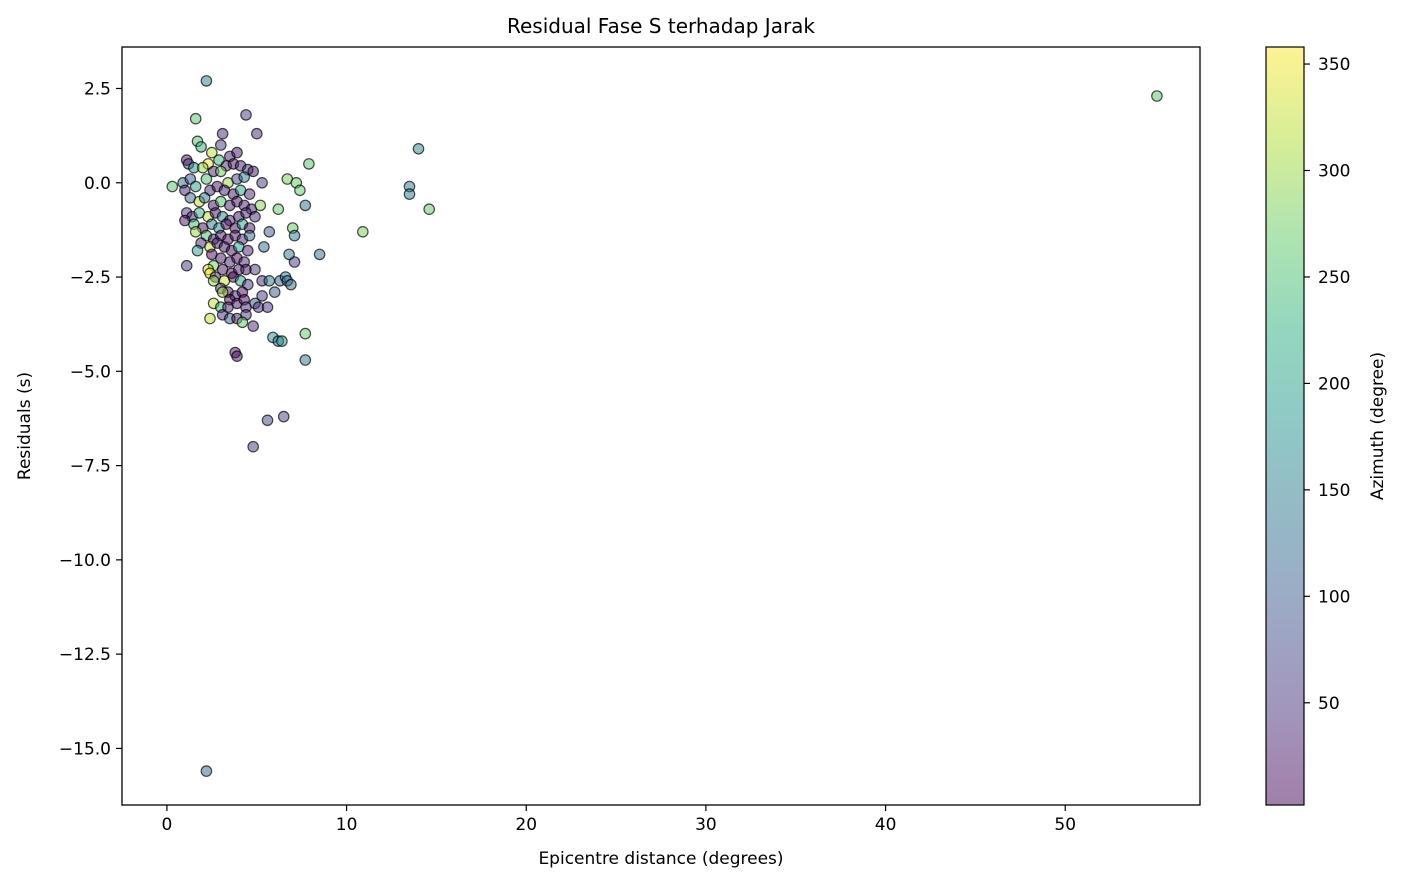  What do you see at coordinates (90, 372) in the screenshot?
I see `y-tick-label-3: −5.0` at bounding box center [90, 372].